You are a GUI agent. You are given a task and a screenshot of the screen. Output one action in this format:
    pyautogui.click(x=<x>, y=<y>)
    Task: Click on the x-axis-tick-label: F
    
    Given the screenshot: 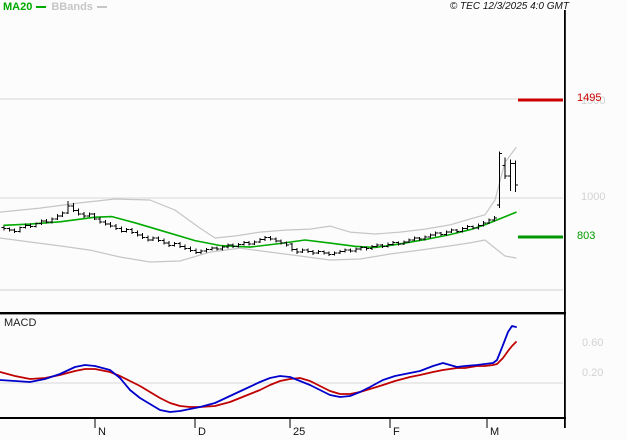 What is the action you would take?
    pyautogui.click(x=396, y=432)
    